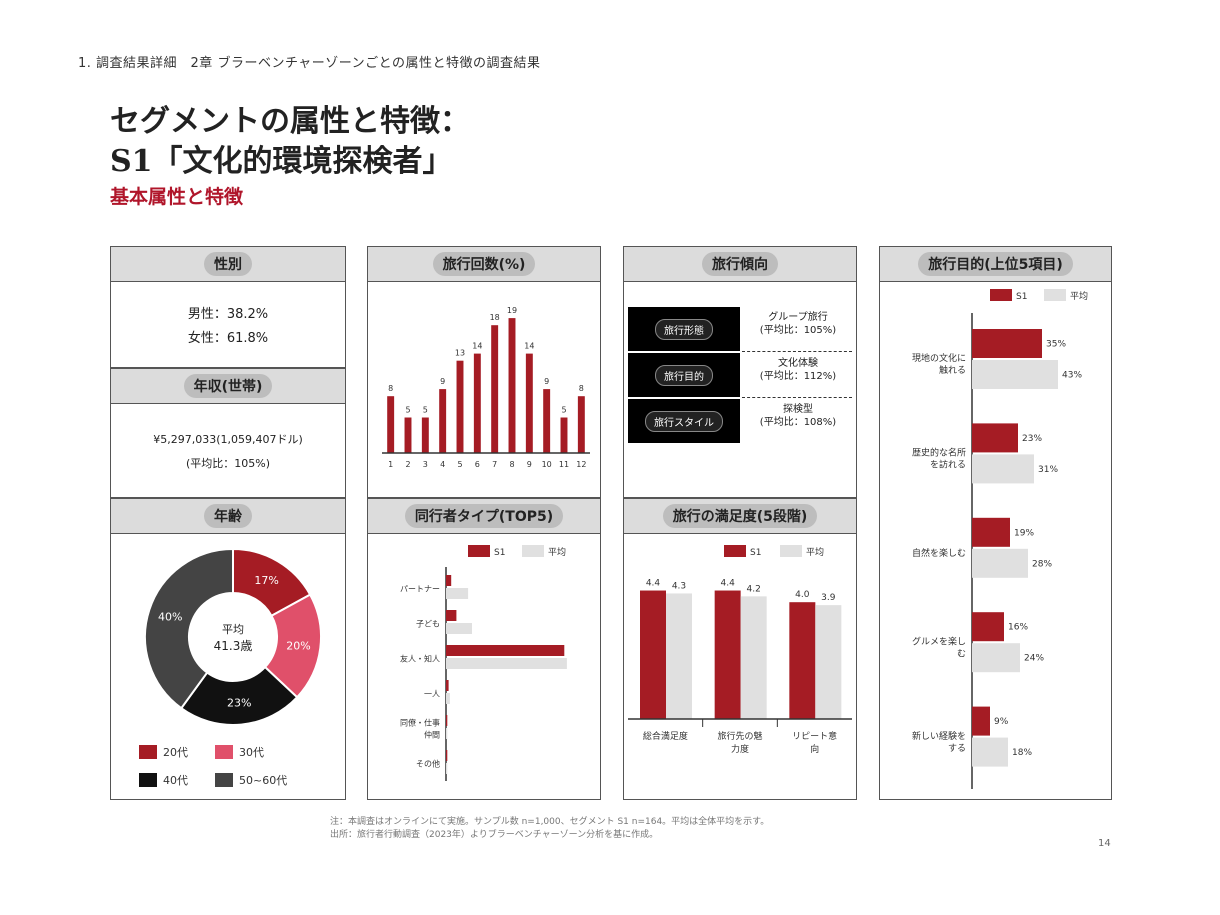 The width and height of the screenshot is (1220, 915). Describe the element at coordinates (814, 749) in the screenshot. I see `sat-category-label-3-2: 向` at that location.